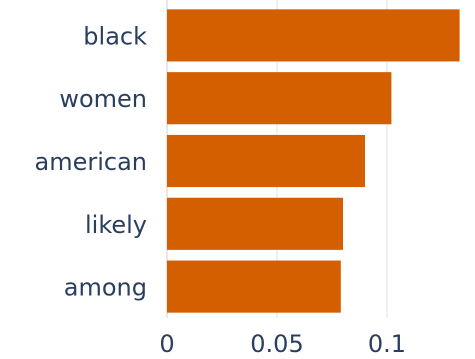 The image size is (475, 359). Describe the element at coordinates (276, 344) in the screenshot. I see `x-tick-label-1: 0.05` at that location.